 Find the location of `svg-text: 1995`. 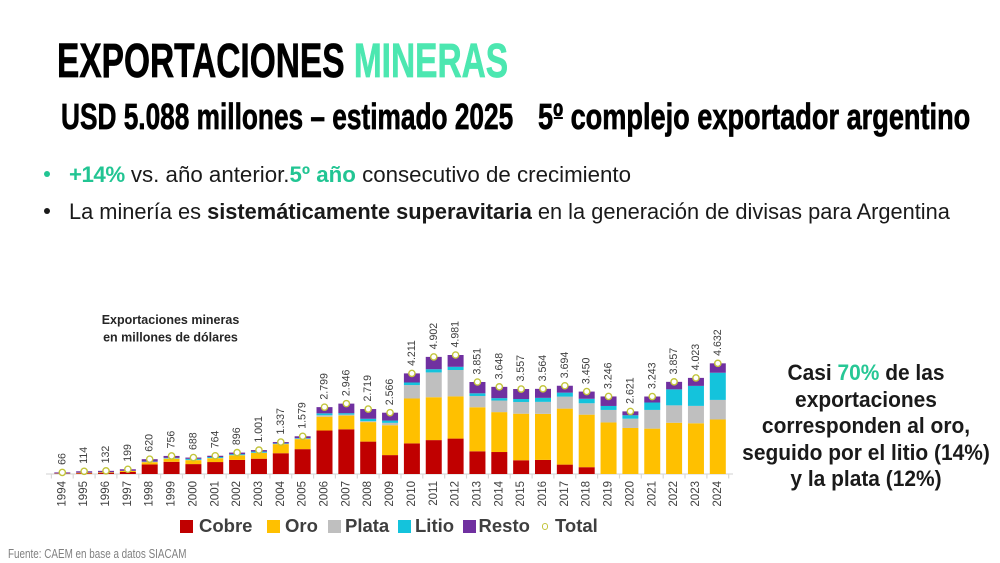

svg-text: 1995 is located at coordinates (84, 494).